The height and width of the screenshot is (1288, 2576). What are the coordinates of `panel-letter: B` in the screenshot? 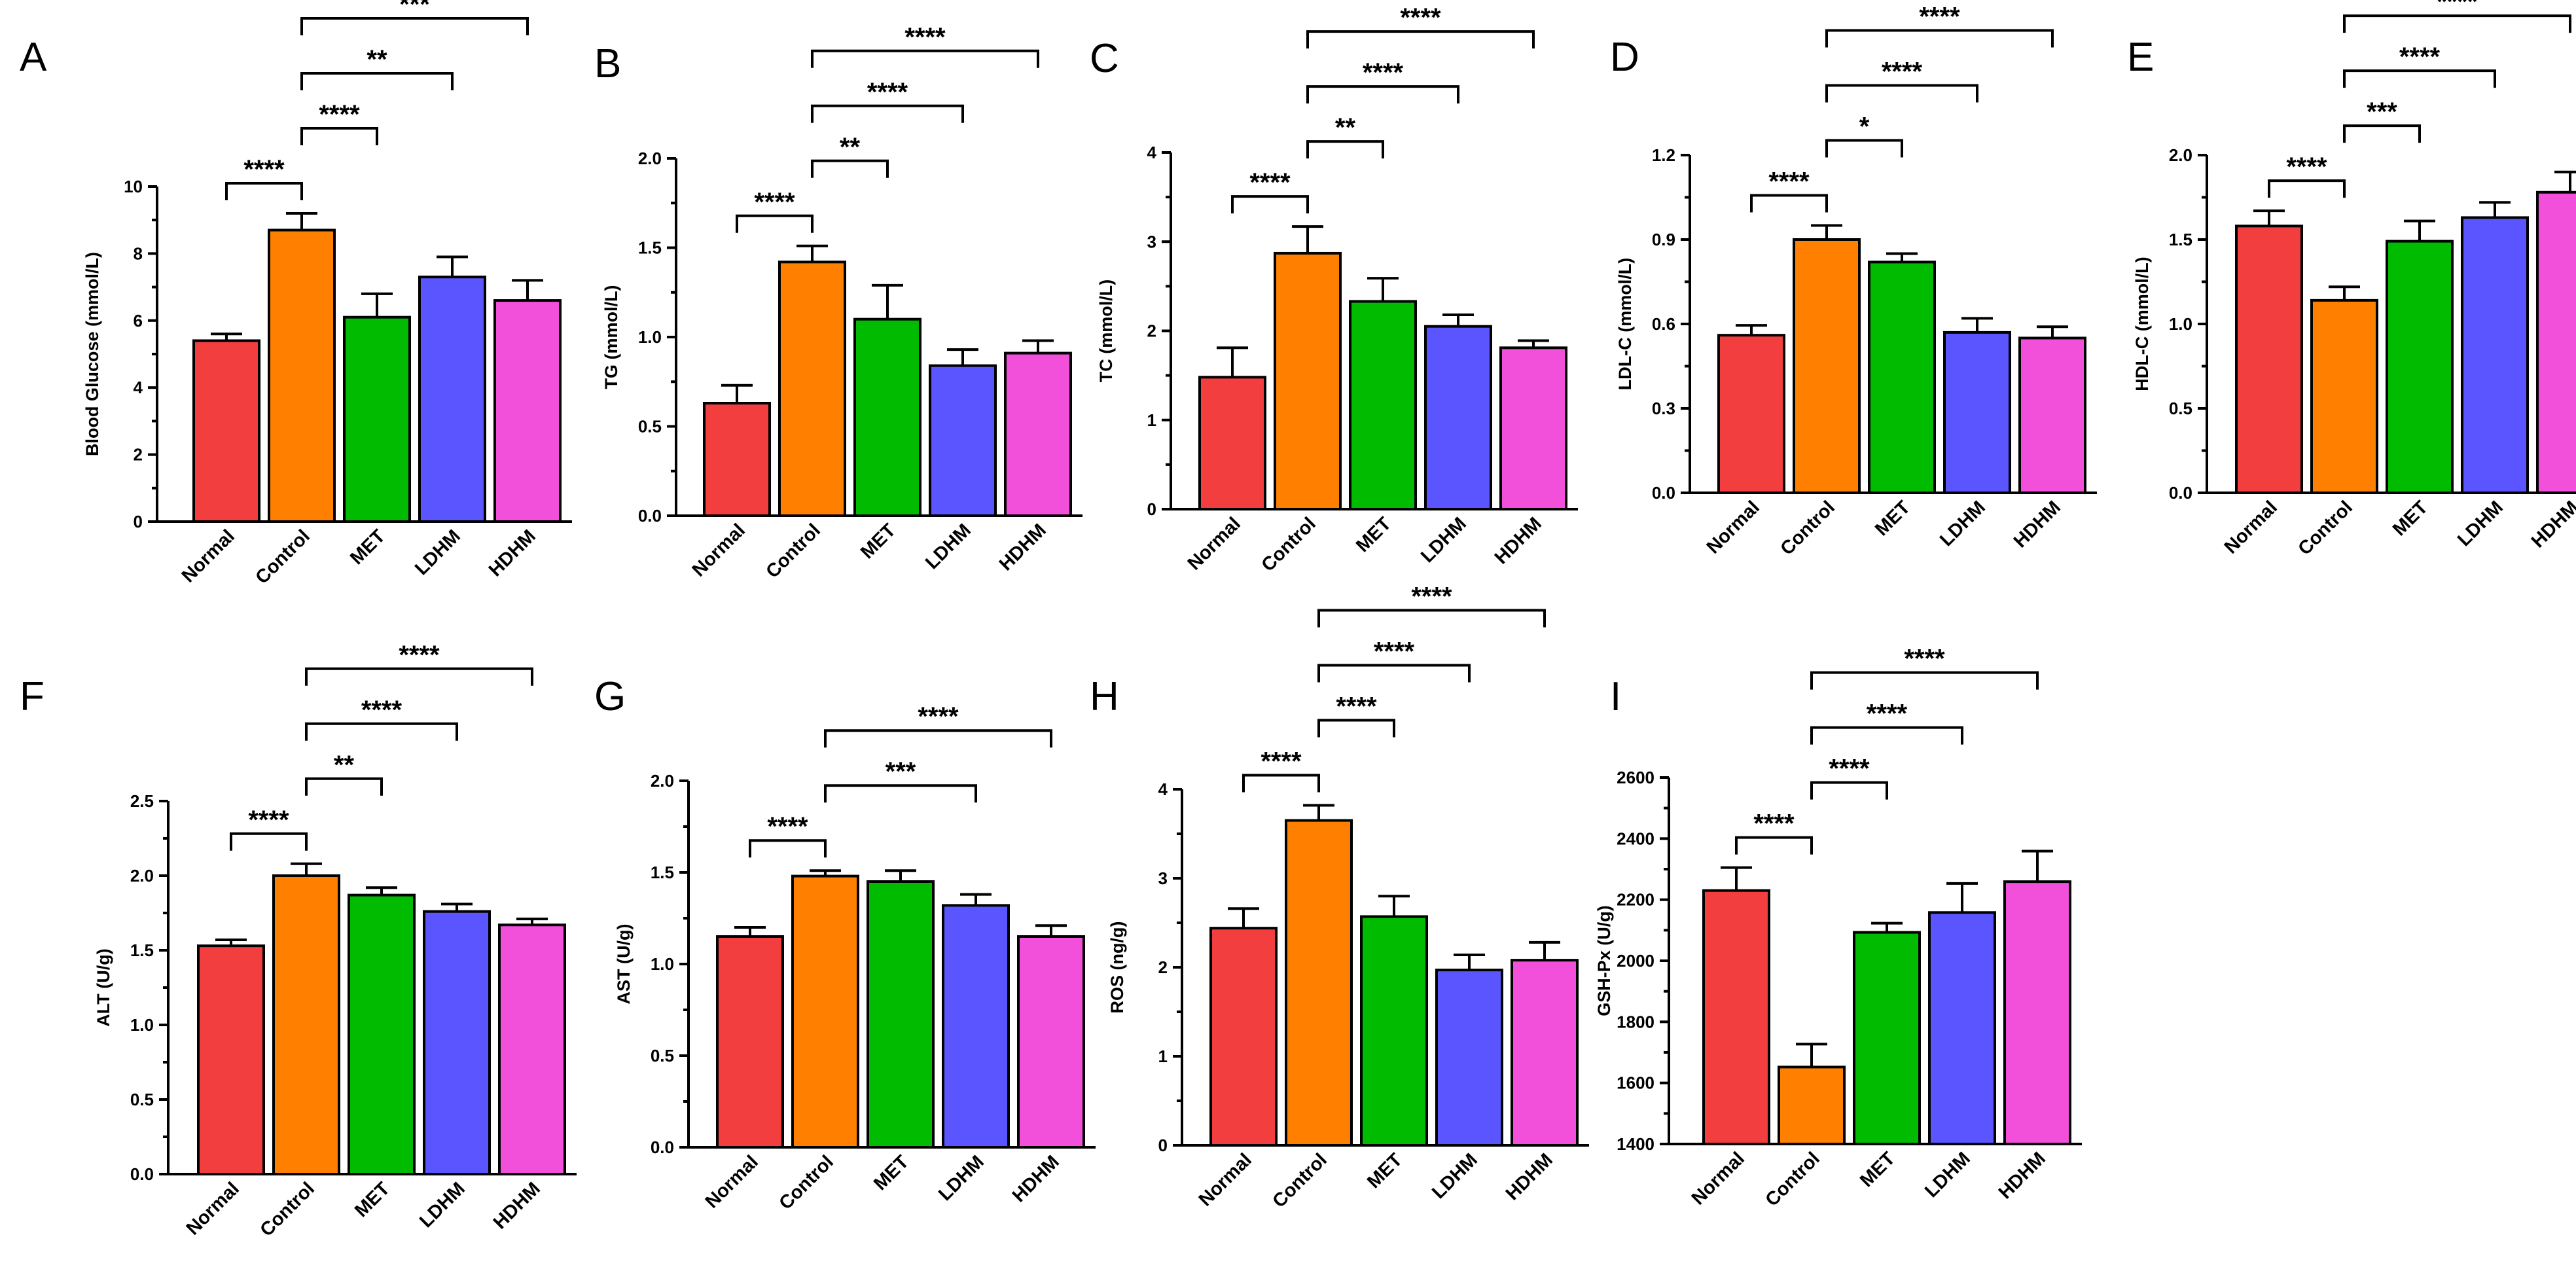 It's located at (607, 63).